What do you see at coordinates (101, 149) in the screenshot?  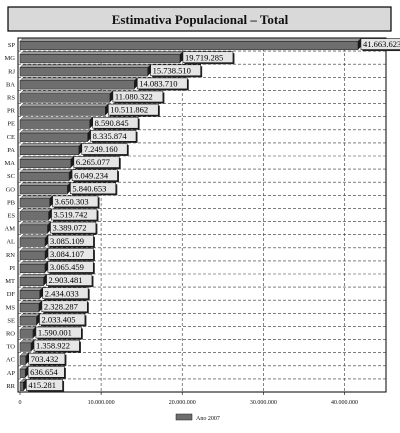 I see `value-label: 7.249.160` at bounding box center [101, 149].